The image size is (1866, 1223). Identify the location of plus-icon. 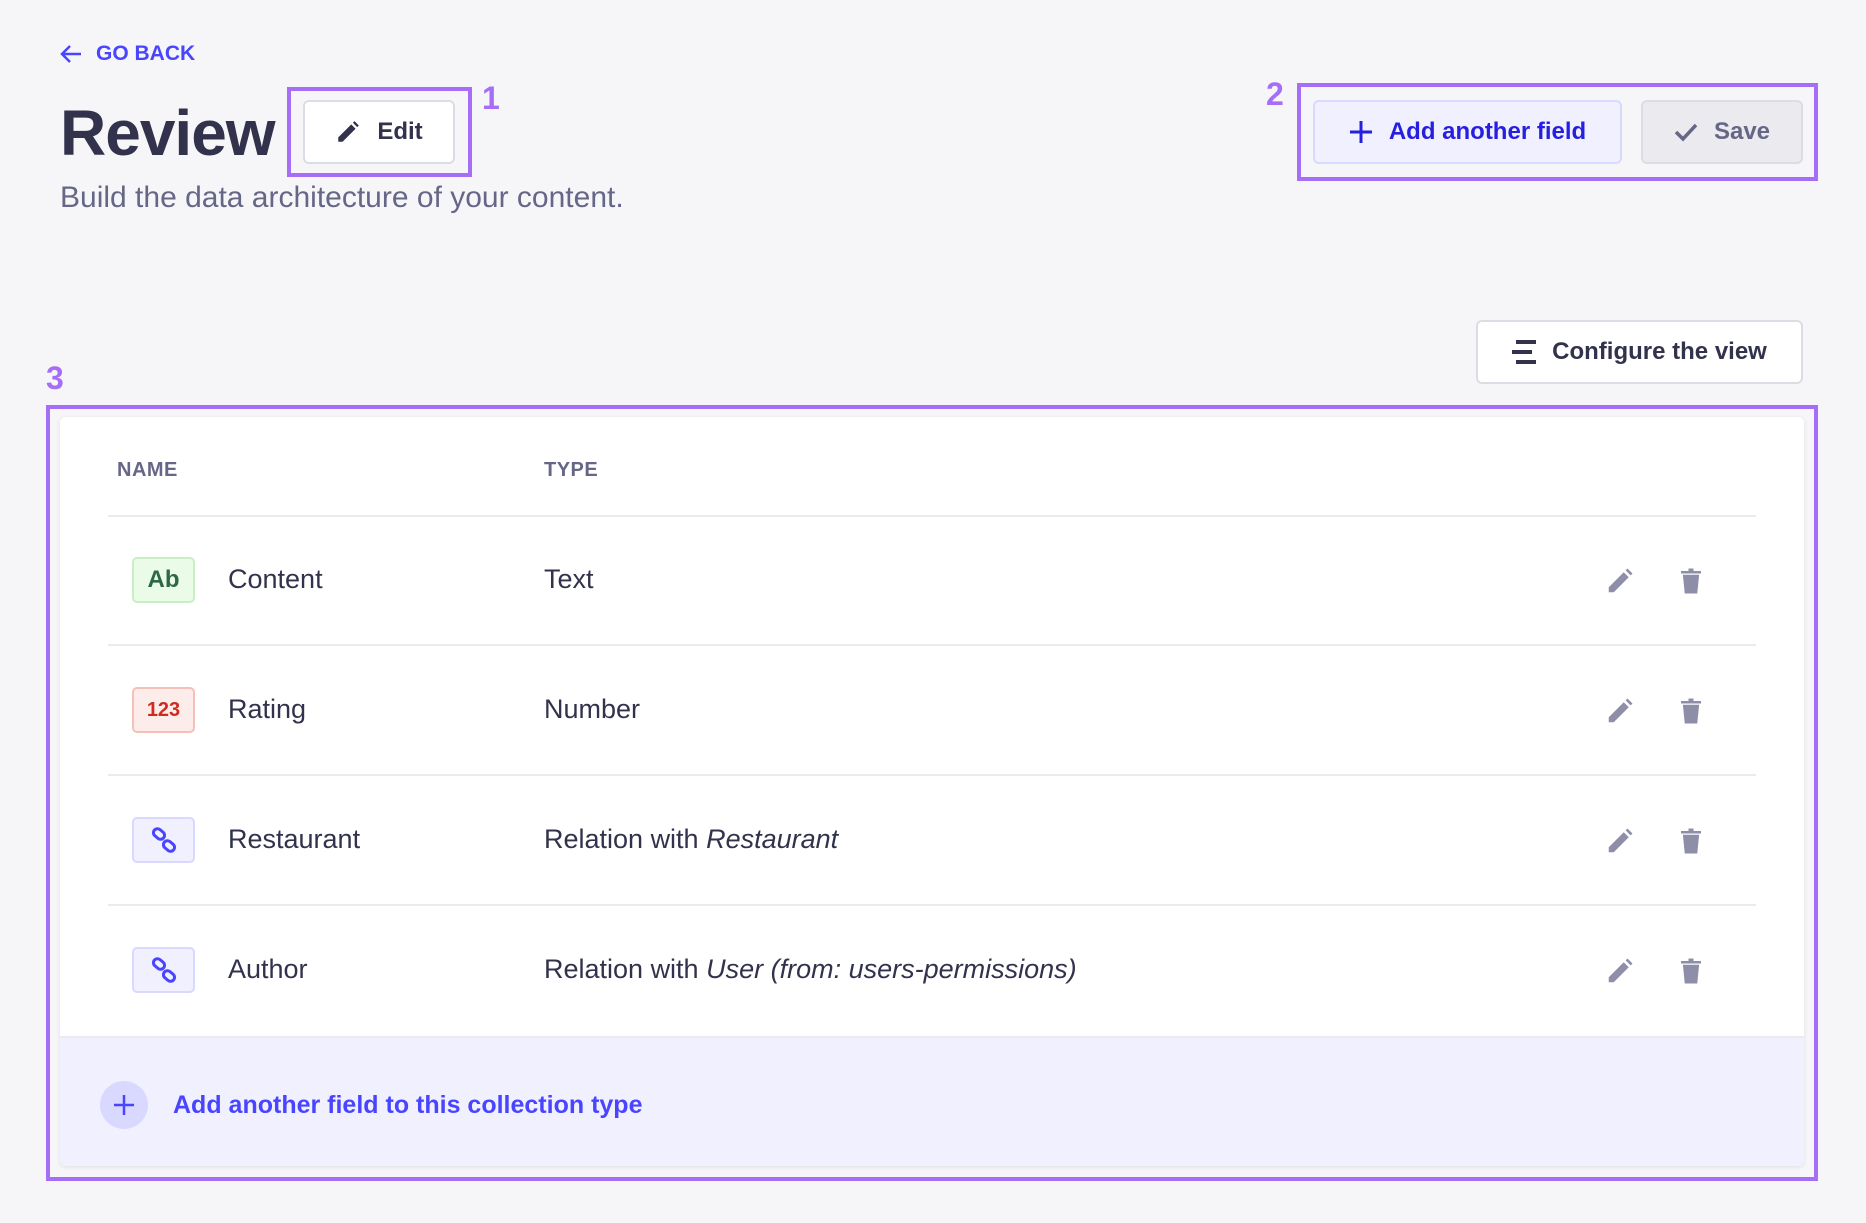
(1360, 132).